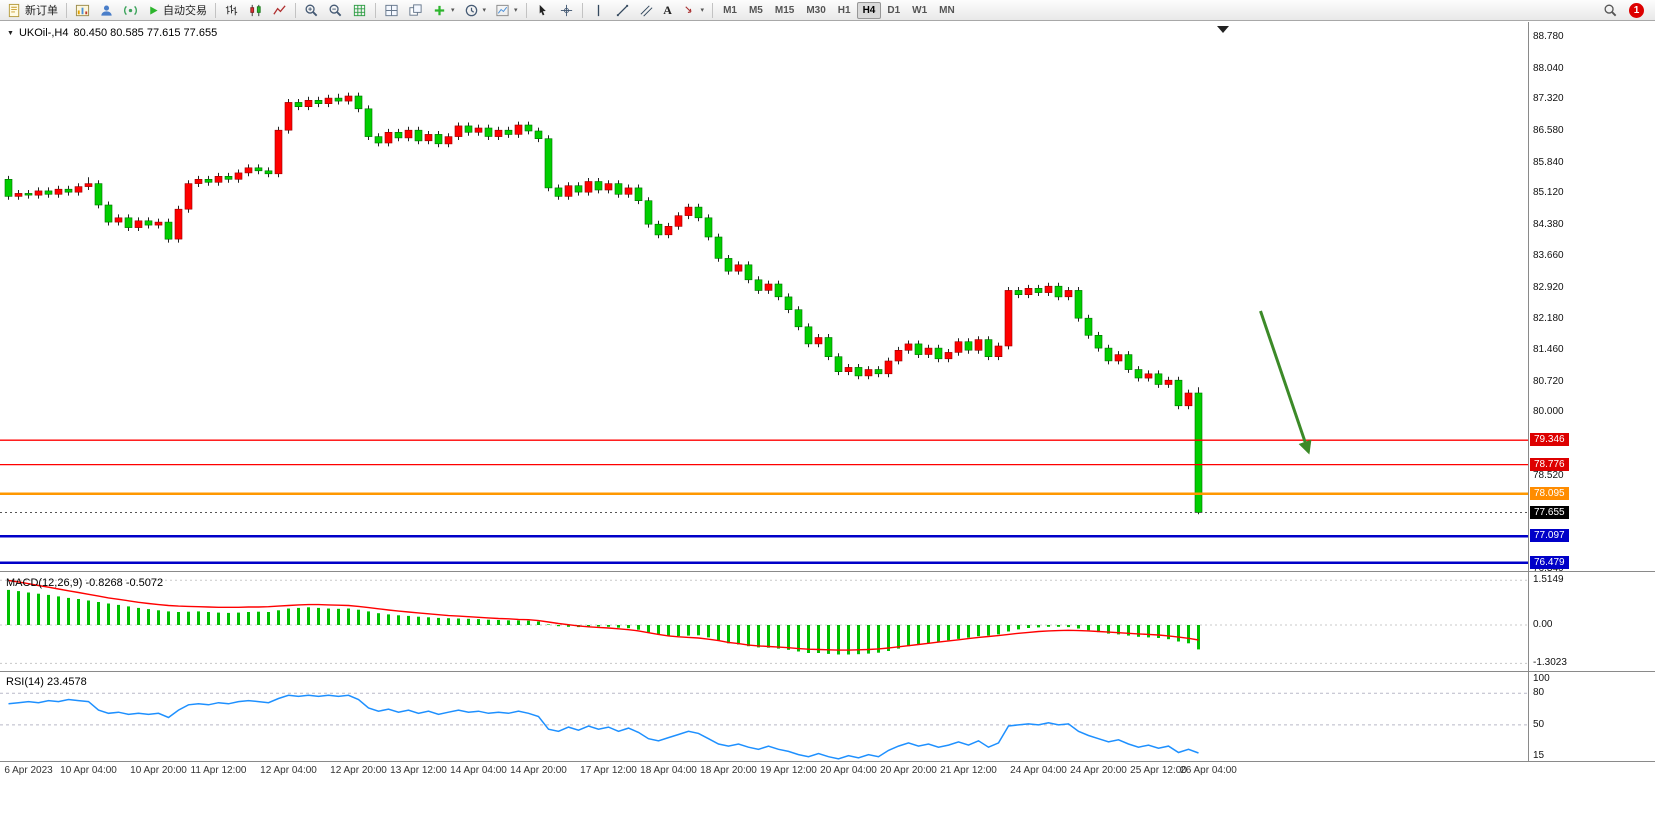 This screenshot has width=1655, height=825. I want to click on trendline-tool-button, so click(622, 10).